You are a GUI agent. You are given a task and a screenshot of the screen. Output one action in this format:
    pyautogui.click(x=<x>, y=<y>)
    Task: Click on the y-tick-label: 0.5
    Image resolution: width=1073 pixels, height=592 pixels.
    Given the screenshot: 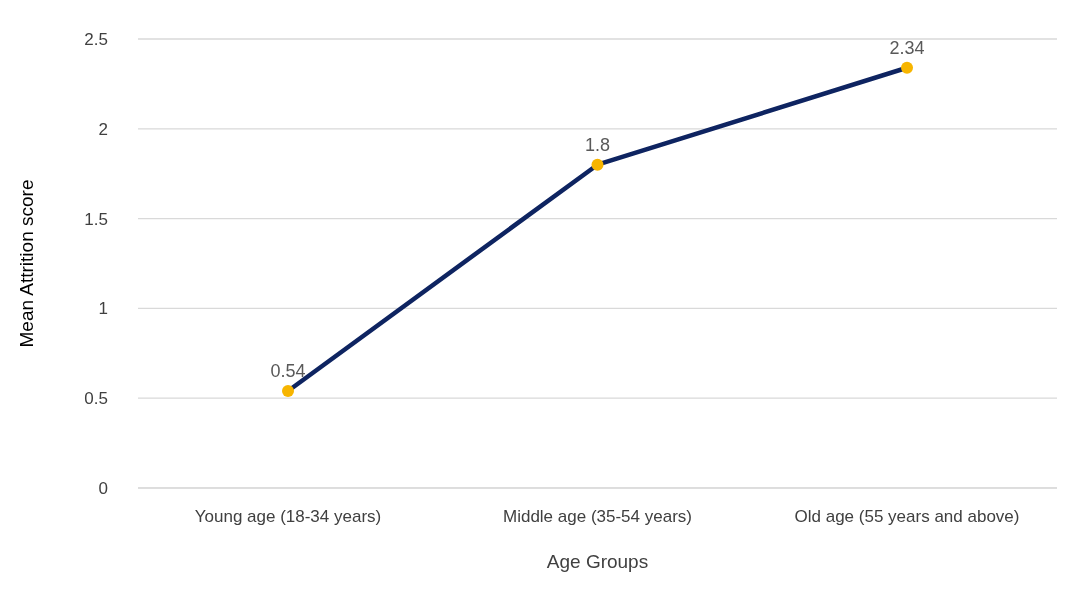 What is the action you would take?
    pyautogui.click(x=96, y=399)
    